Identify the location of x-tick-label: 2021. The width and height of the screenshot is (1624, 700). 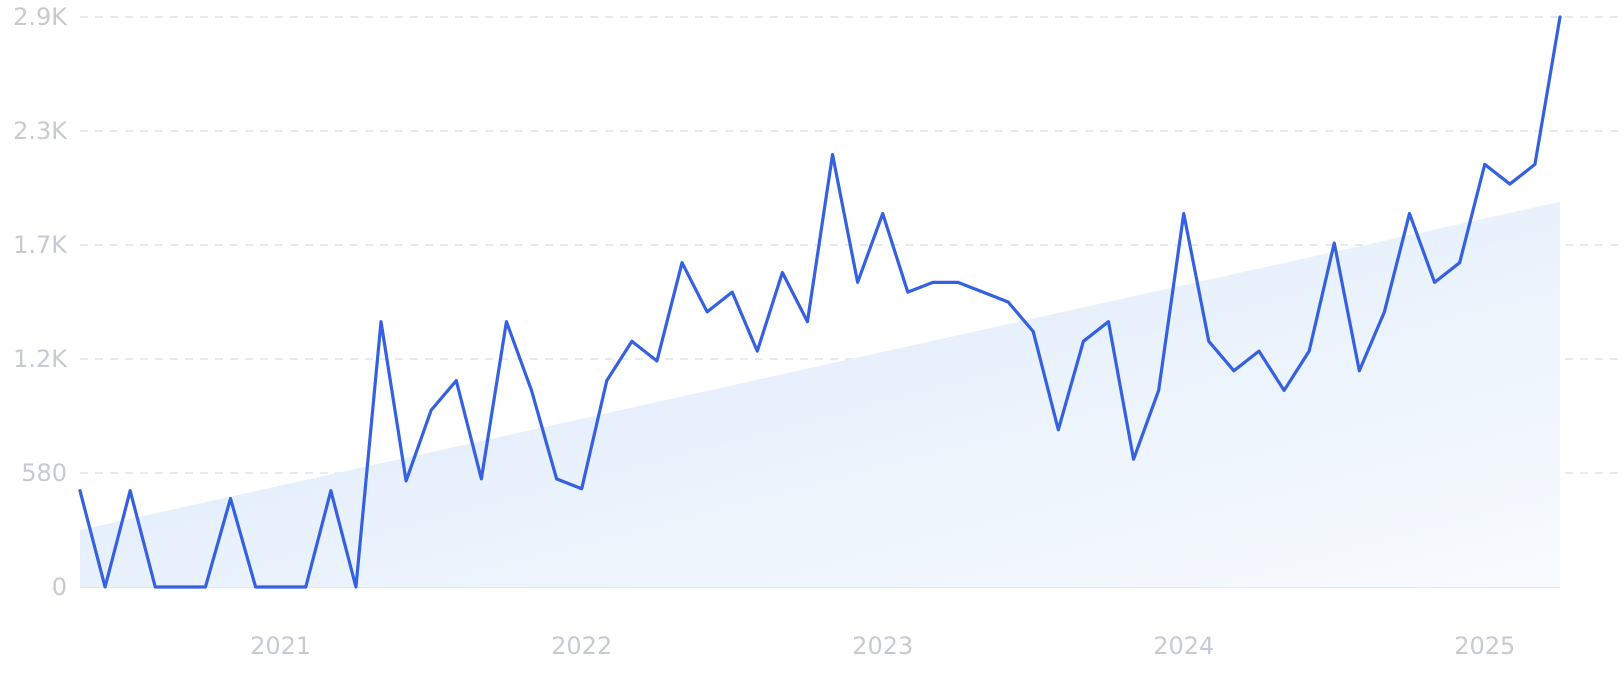
(280, 646).